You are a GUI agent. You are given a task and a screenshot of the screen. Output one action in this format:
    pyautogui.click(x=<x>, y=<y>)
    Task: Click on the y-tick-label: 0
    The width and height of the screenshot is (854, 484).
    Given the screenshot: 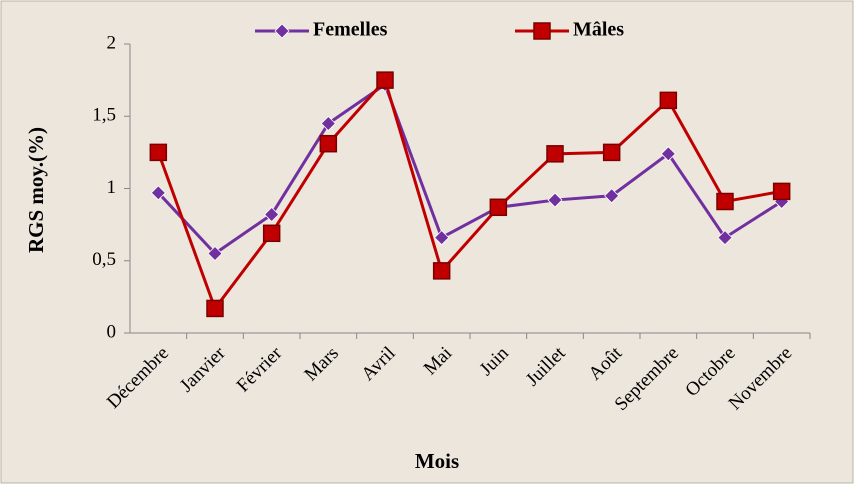 What is the action you would take?
    pyautogui.click(x=112, y=331)
    